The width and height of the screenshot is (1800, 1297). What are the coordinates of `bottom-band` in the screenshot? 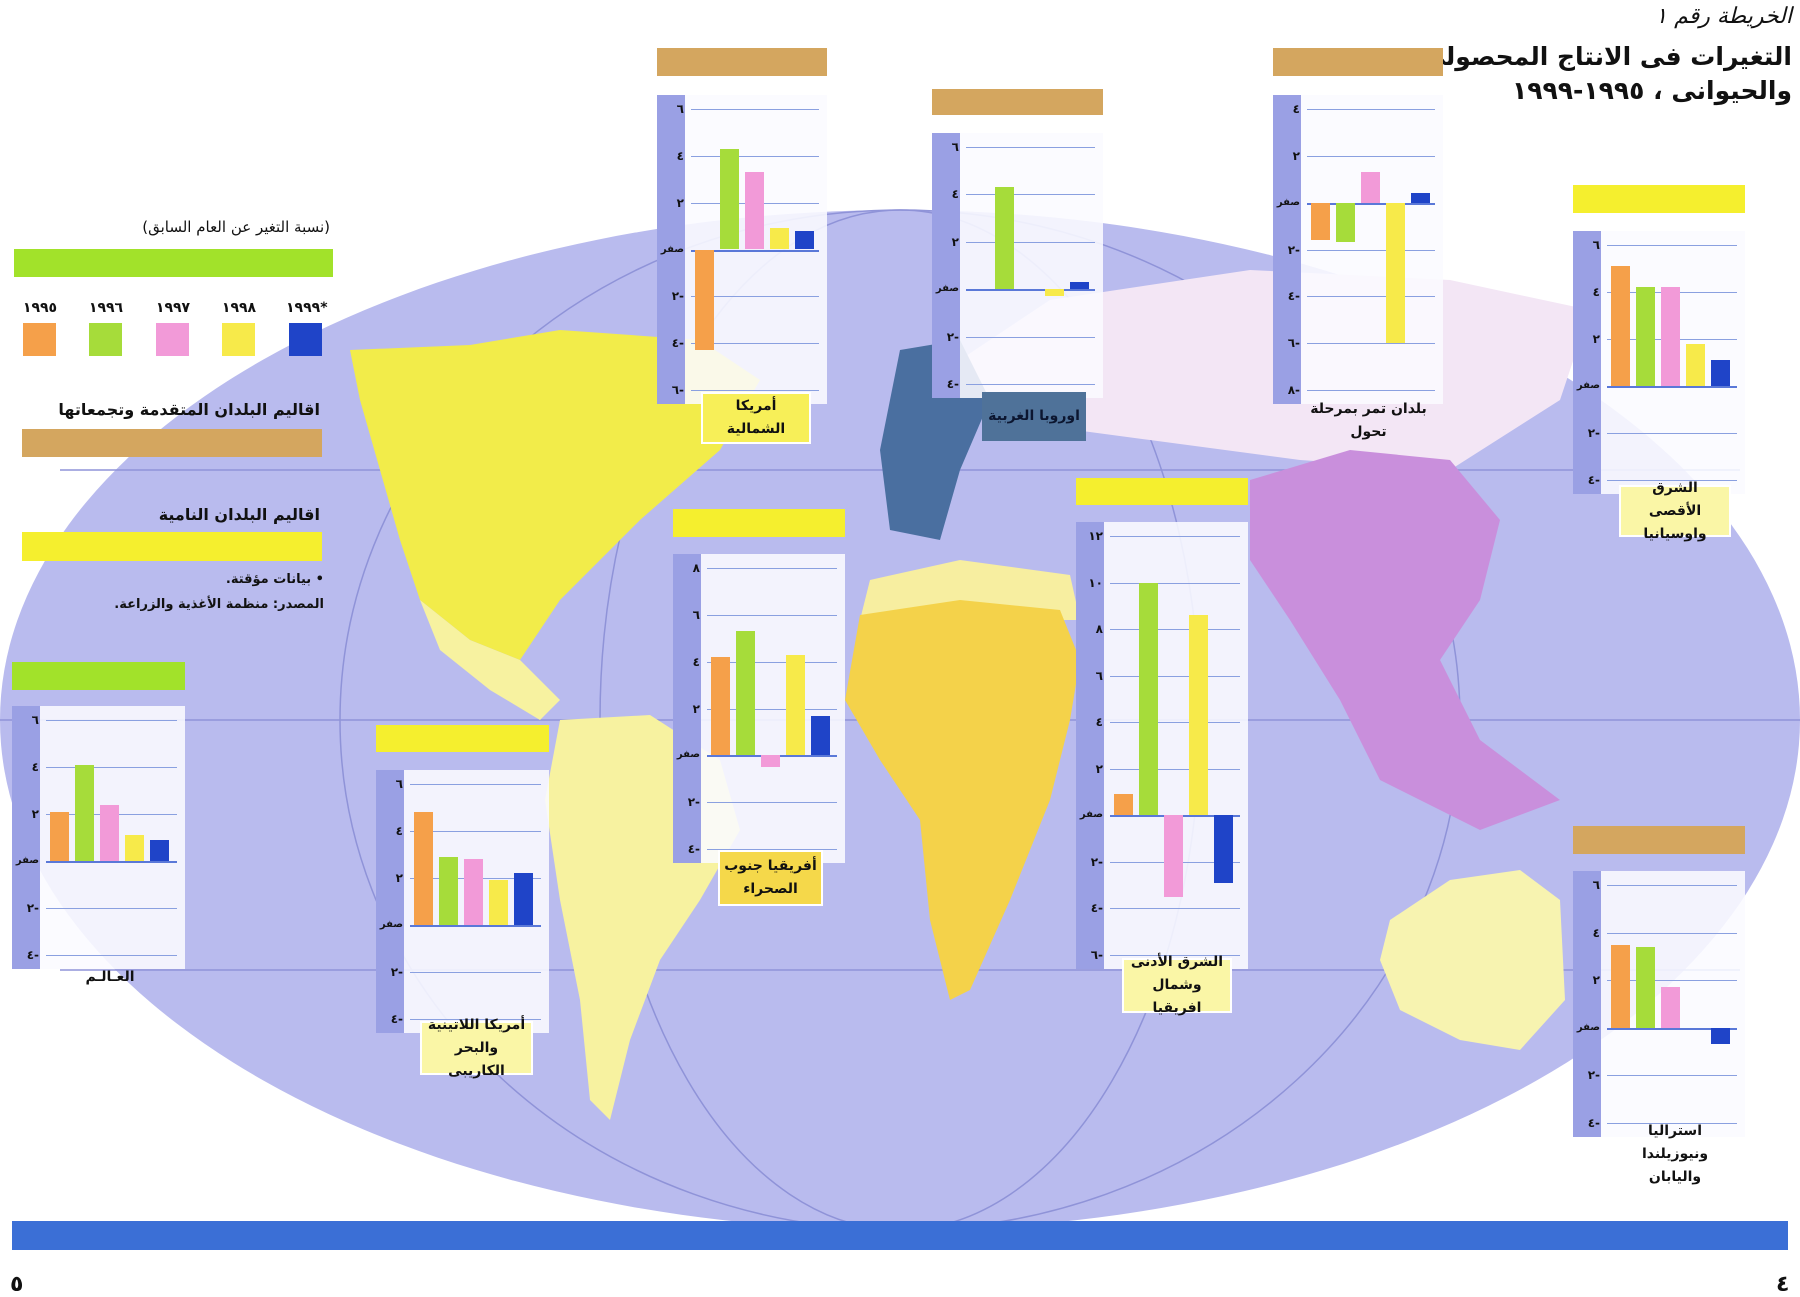 It's located at (900, 1235).